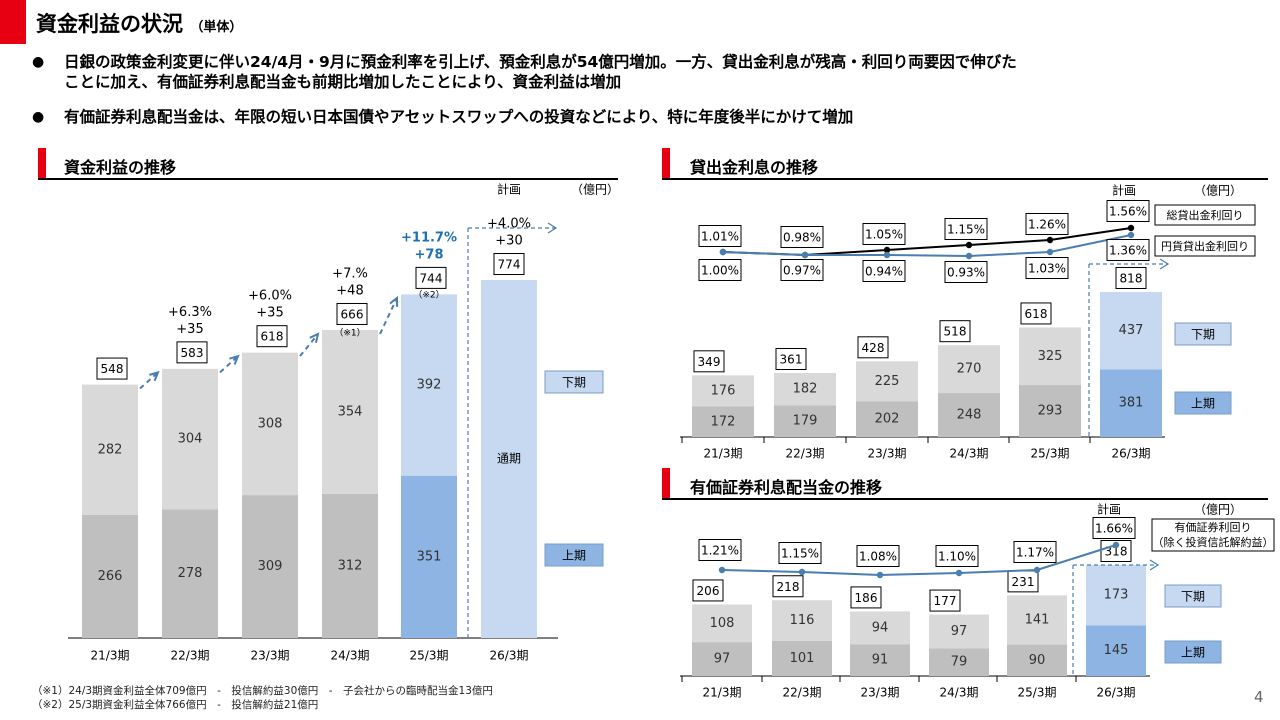 This screenshot has height=720, width=1280. Describe the element at coordinates (270, 423) in the screenshot. I see `left-bar-upper-label-2: 308` at that location.